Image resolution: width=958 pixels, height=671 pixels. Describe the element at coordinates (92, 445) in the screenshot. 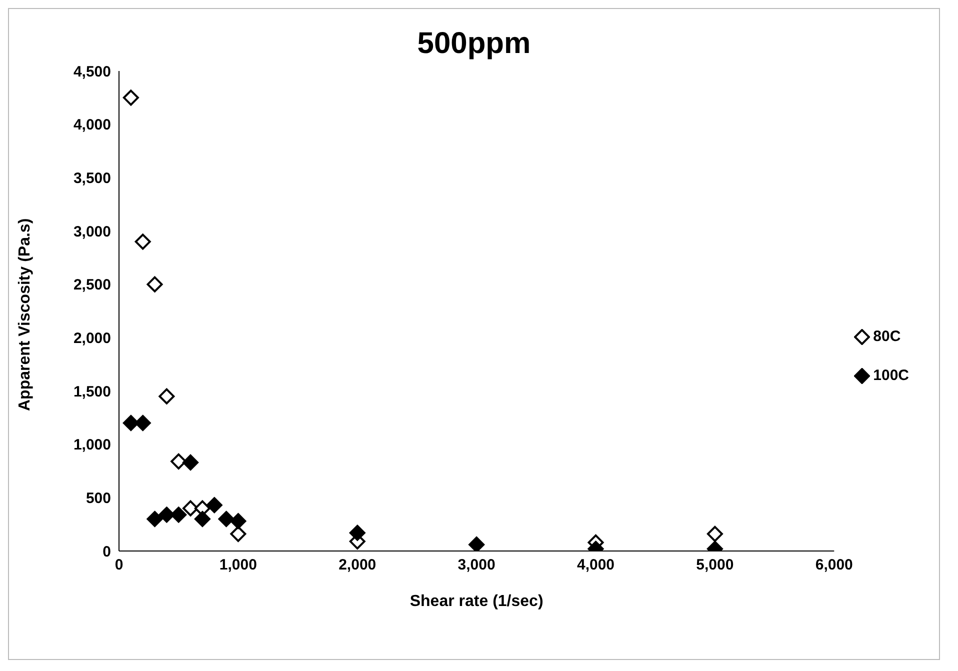

I see `y-tick-label: 1,000` at that location.